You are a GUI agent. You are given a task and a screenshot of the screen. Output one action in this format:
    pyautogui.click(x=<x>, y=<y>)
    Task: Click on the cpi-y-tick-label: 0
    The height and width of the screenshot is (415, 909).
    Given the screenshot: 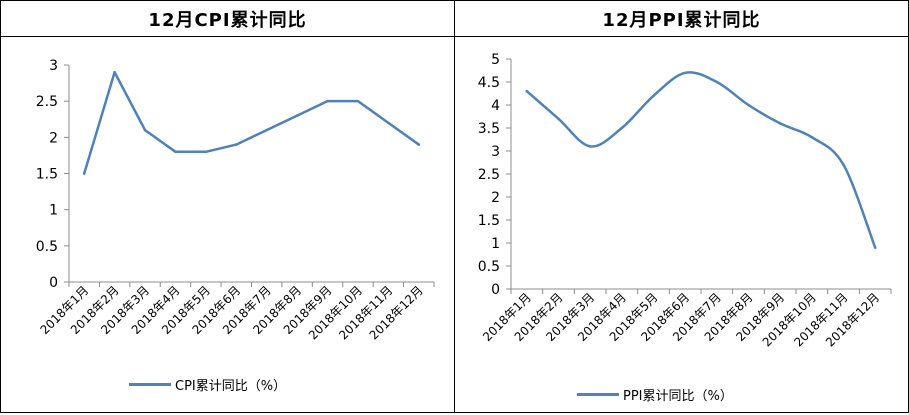 What is the action you would take?
    pyautogui.click(x=53, y=283)
    